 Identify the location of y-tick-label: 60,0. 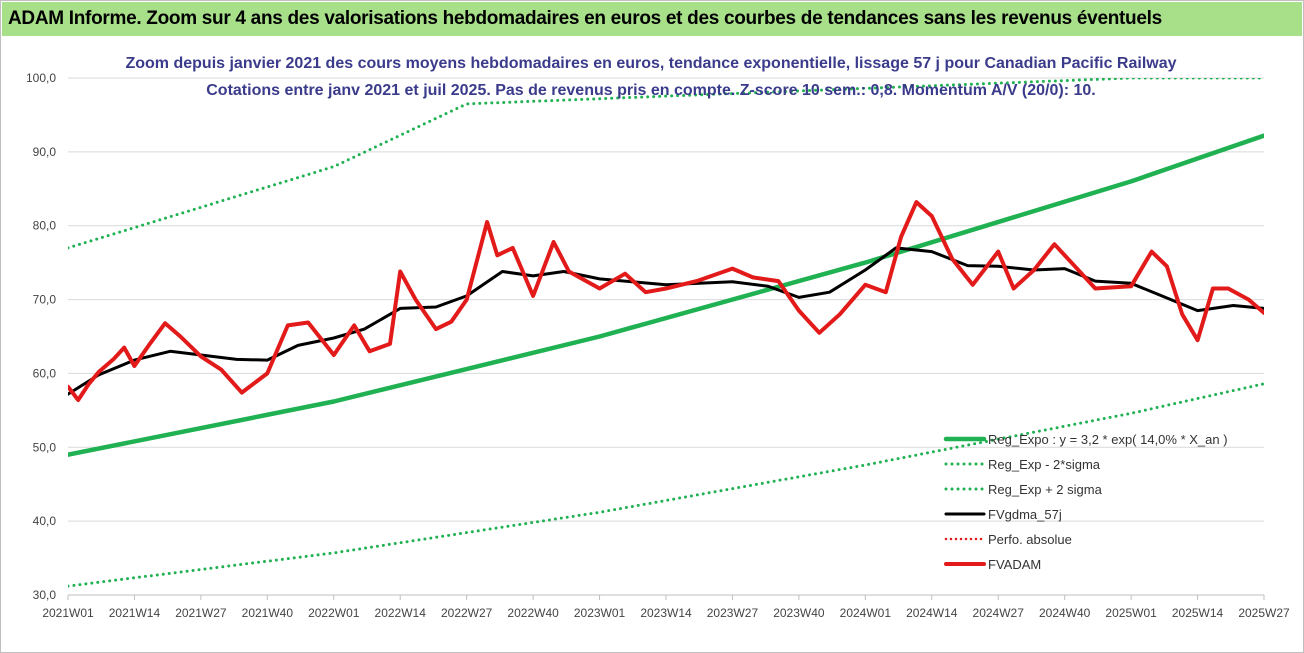
(45, 373).